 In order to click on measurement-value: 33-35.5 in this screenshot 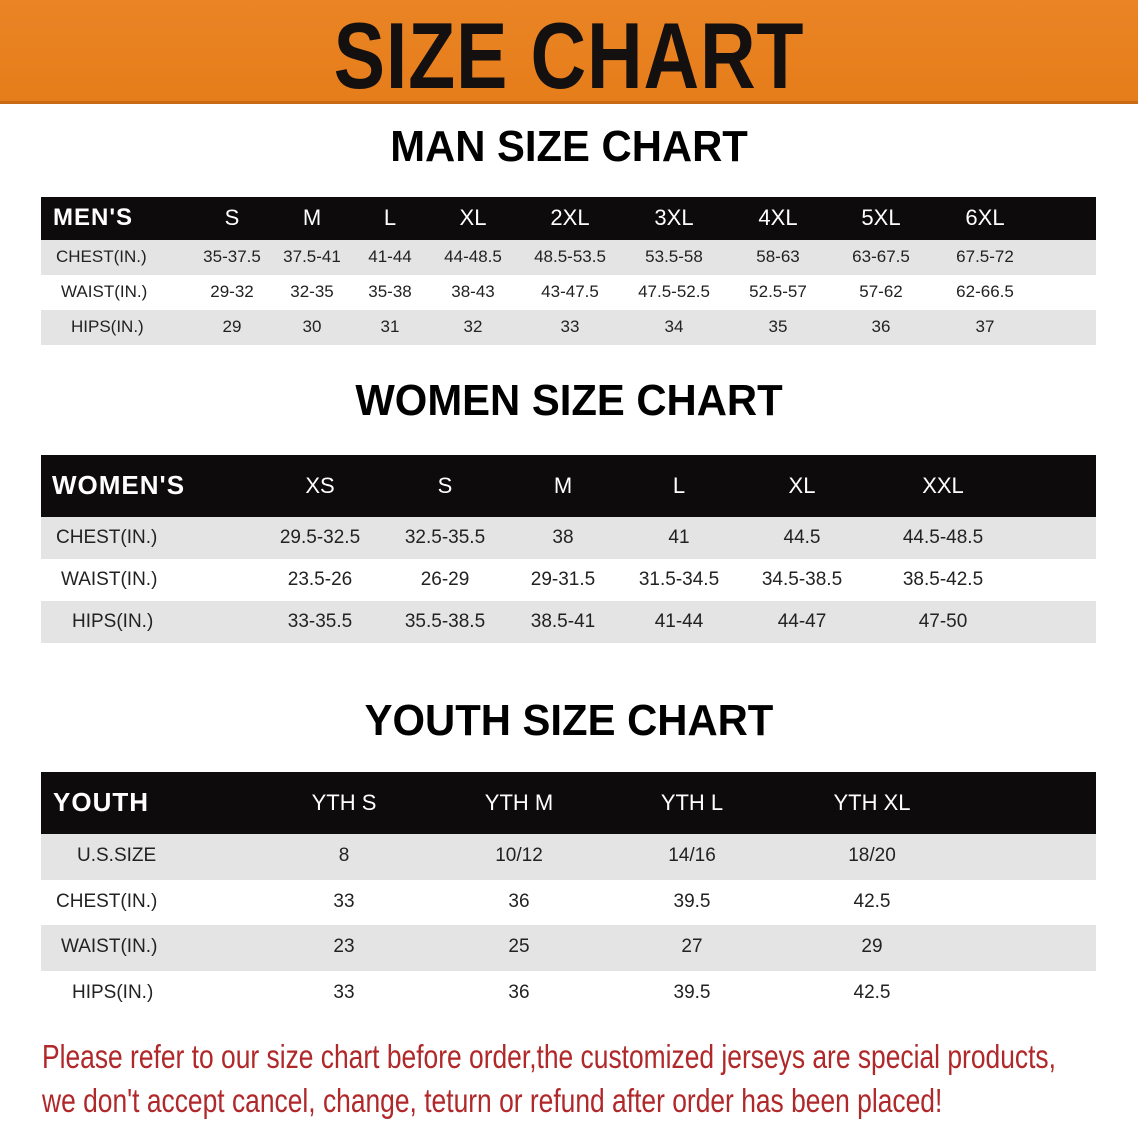, I will do `click(320, 621)`.